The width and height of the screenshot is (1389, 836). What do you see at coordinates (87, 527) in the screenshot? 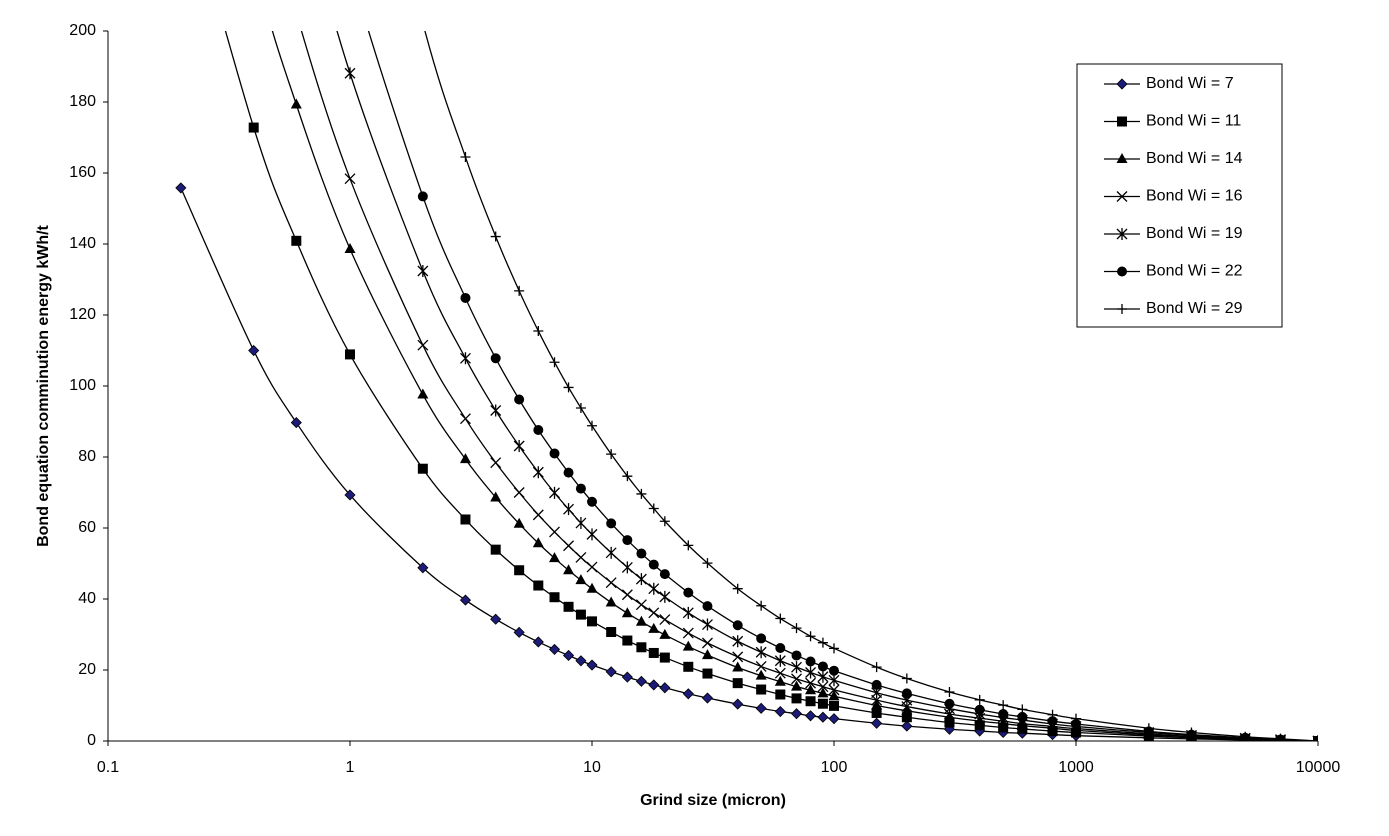
I see `y-tick-label: 60` at bounding box center [87, 527].